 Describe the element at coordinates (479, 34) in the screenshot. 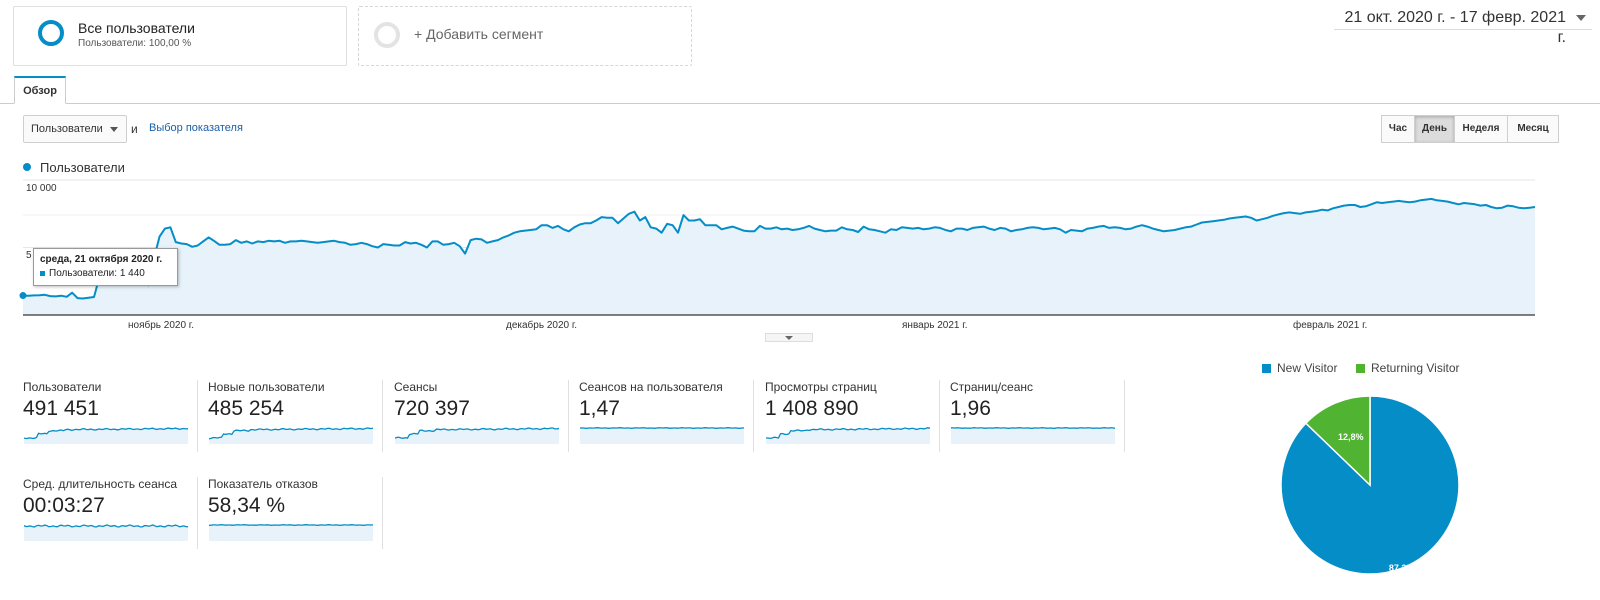

I see `add-segment-label: + Добавить сегмент` at that location.